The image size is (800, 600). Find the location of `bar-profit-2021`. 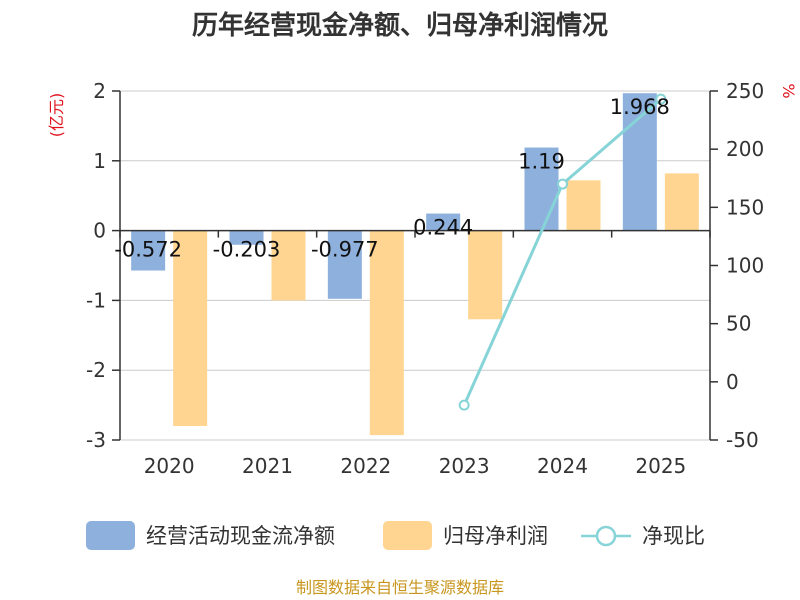

bar-profit-2021 is located at coordinates (288, 265).